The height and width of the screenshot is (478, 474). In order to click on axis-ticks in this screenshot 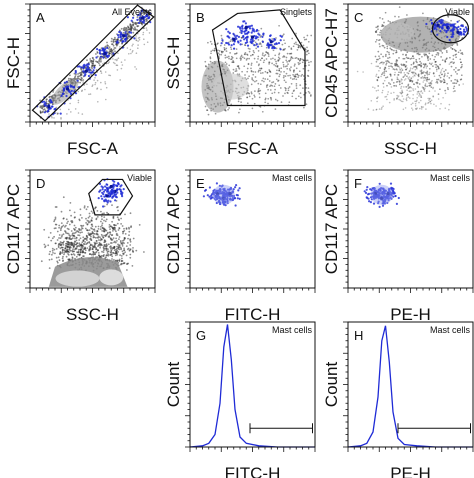, I will do `click(250, 231)`.